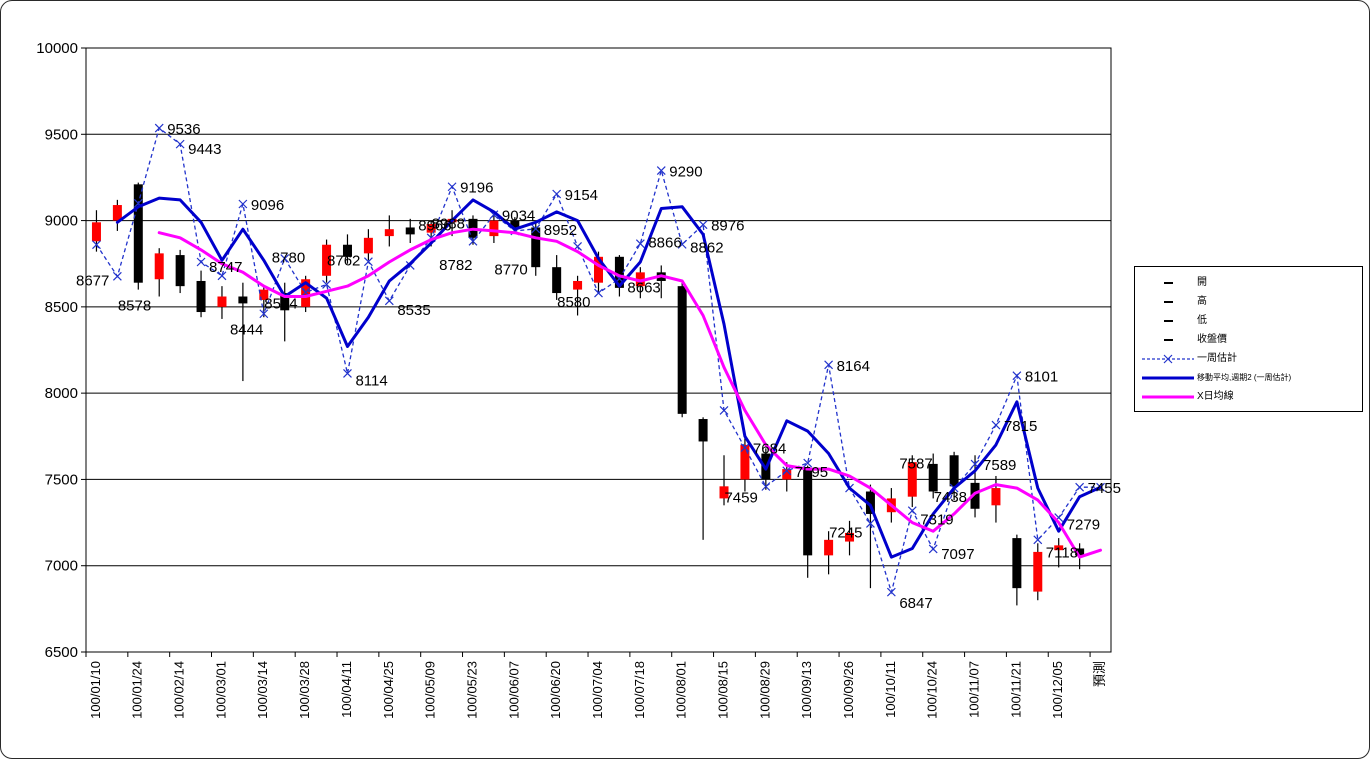 This screenshot has height=759, width=1370. What do you see at coordinates (262, 690) in the screenshot?
I see `x-tick-label: 100/03/14` at bounding box center [262, 690].